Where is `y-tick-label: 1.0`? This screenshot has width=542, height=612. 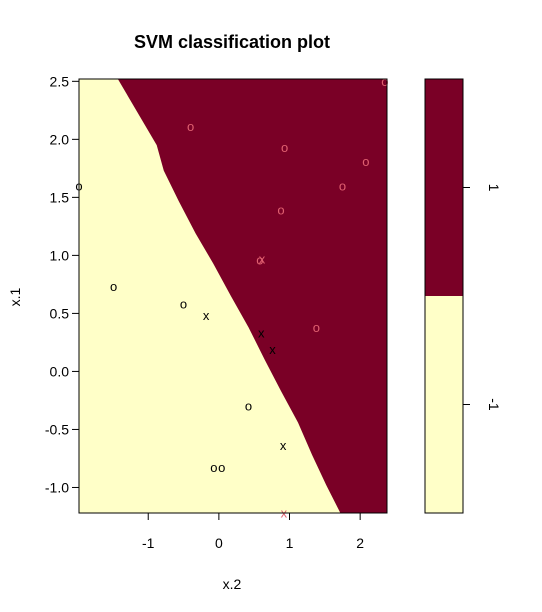 y-tick-label: 1.0 is located at coordinates (60, 255).